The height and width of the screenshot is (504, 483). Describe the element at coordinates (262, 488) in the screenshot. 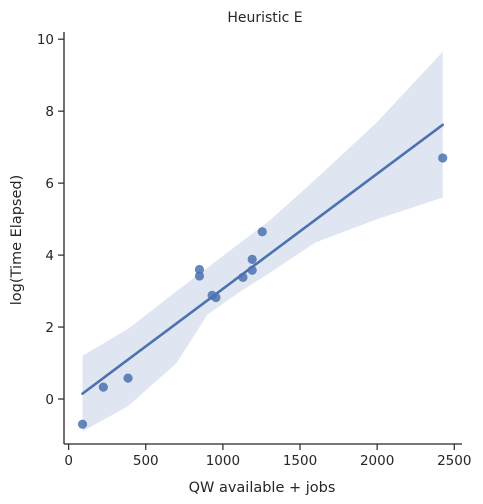

I see `x-axis-label: QW available + jobs` at that location.